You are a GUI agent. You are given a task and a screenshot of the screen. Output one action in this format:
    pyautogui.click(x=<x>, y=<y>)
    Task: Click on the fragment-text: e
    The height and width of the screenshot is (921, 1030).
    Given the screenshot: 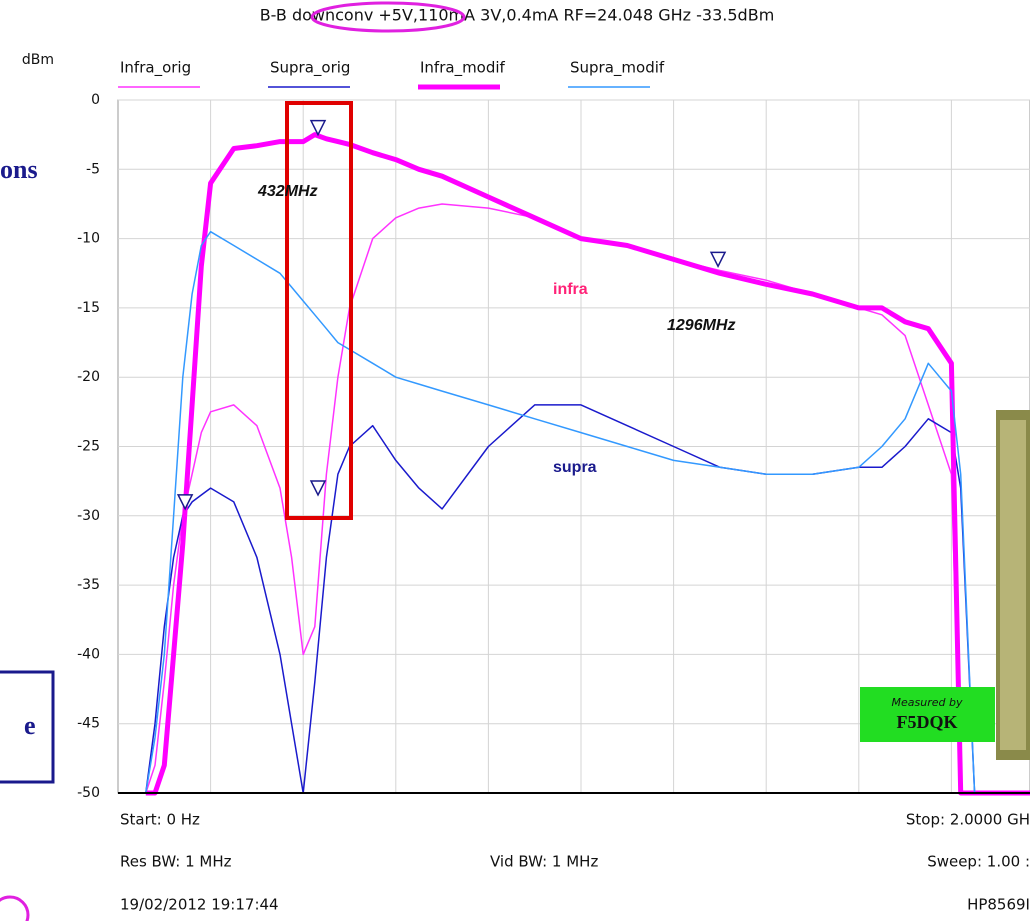 What is the action you would take?
    pyautogui.click(x=30, y=725)
    